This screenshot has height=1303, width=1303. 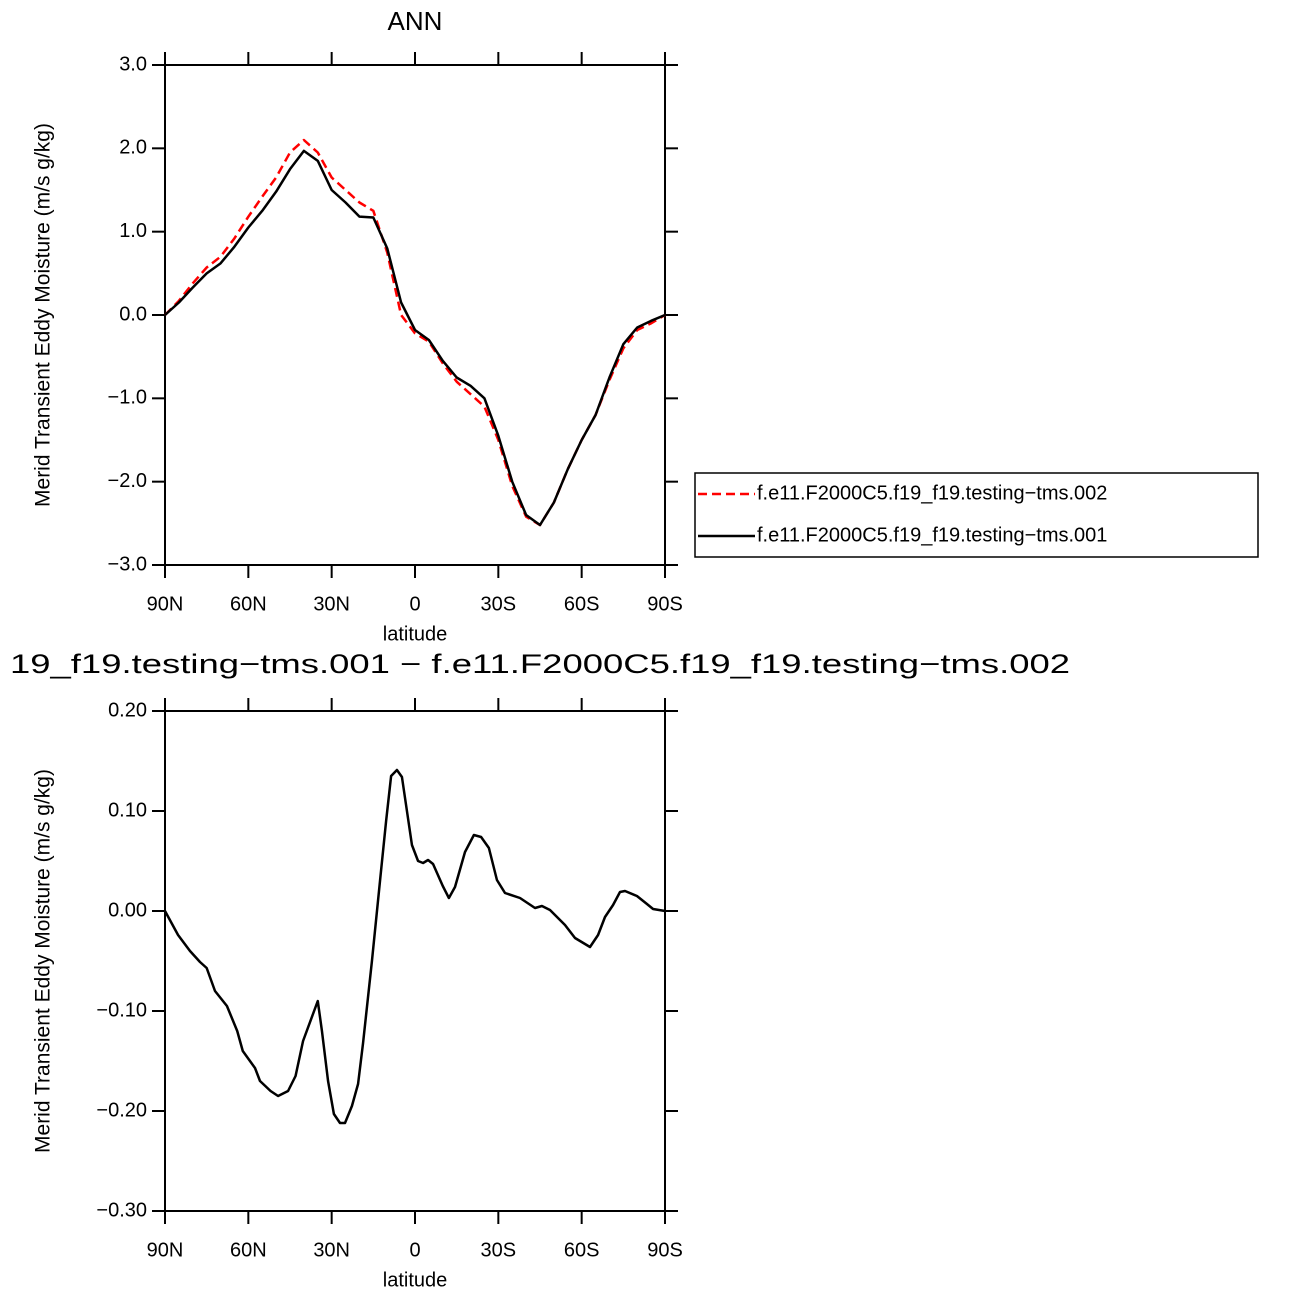 I want to click on y-tick-label: 0.20, so click(x=127, y=710).